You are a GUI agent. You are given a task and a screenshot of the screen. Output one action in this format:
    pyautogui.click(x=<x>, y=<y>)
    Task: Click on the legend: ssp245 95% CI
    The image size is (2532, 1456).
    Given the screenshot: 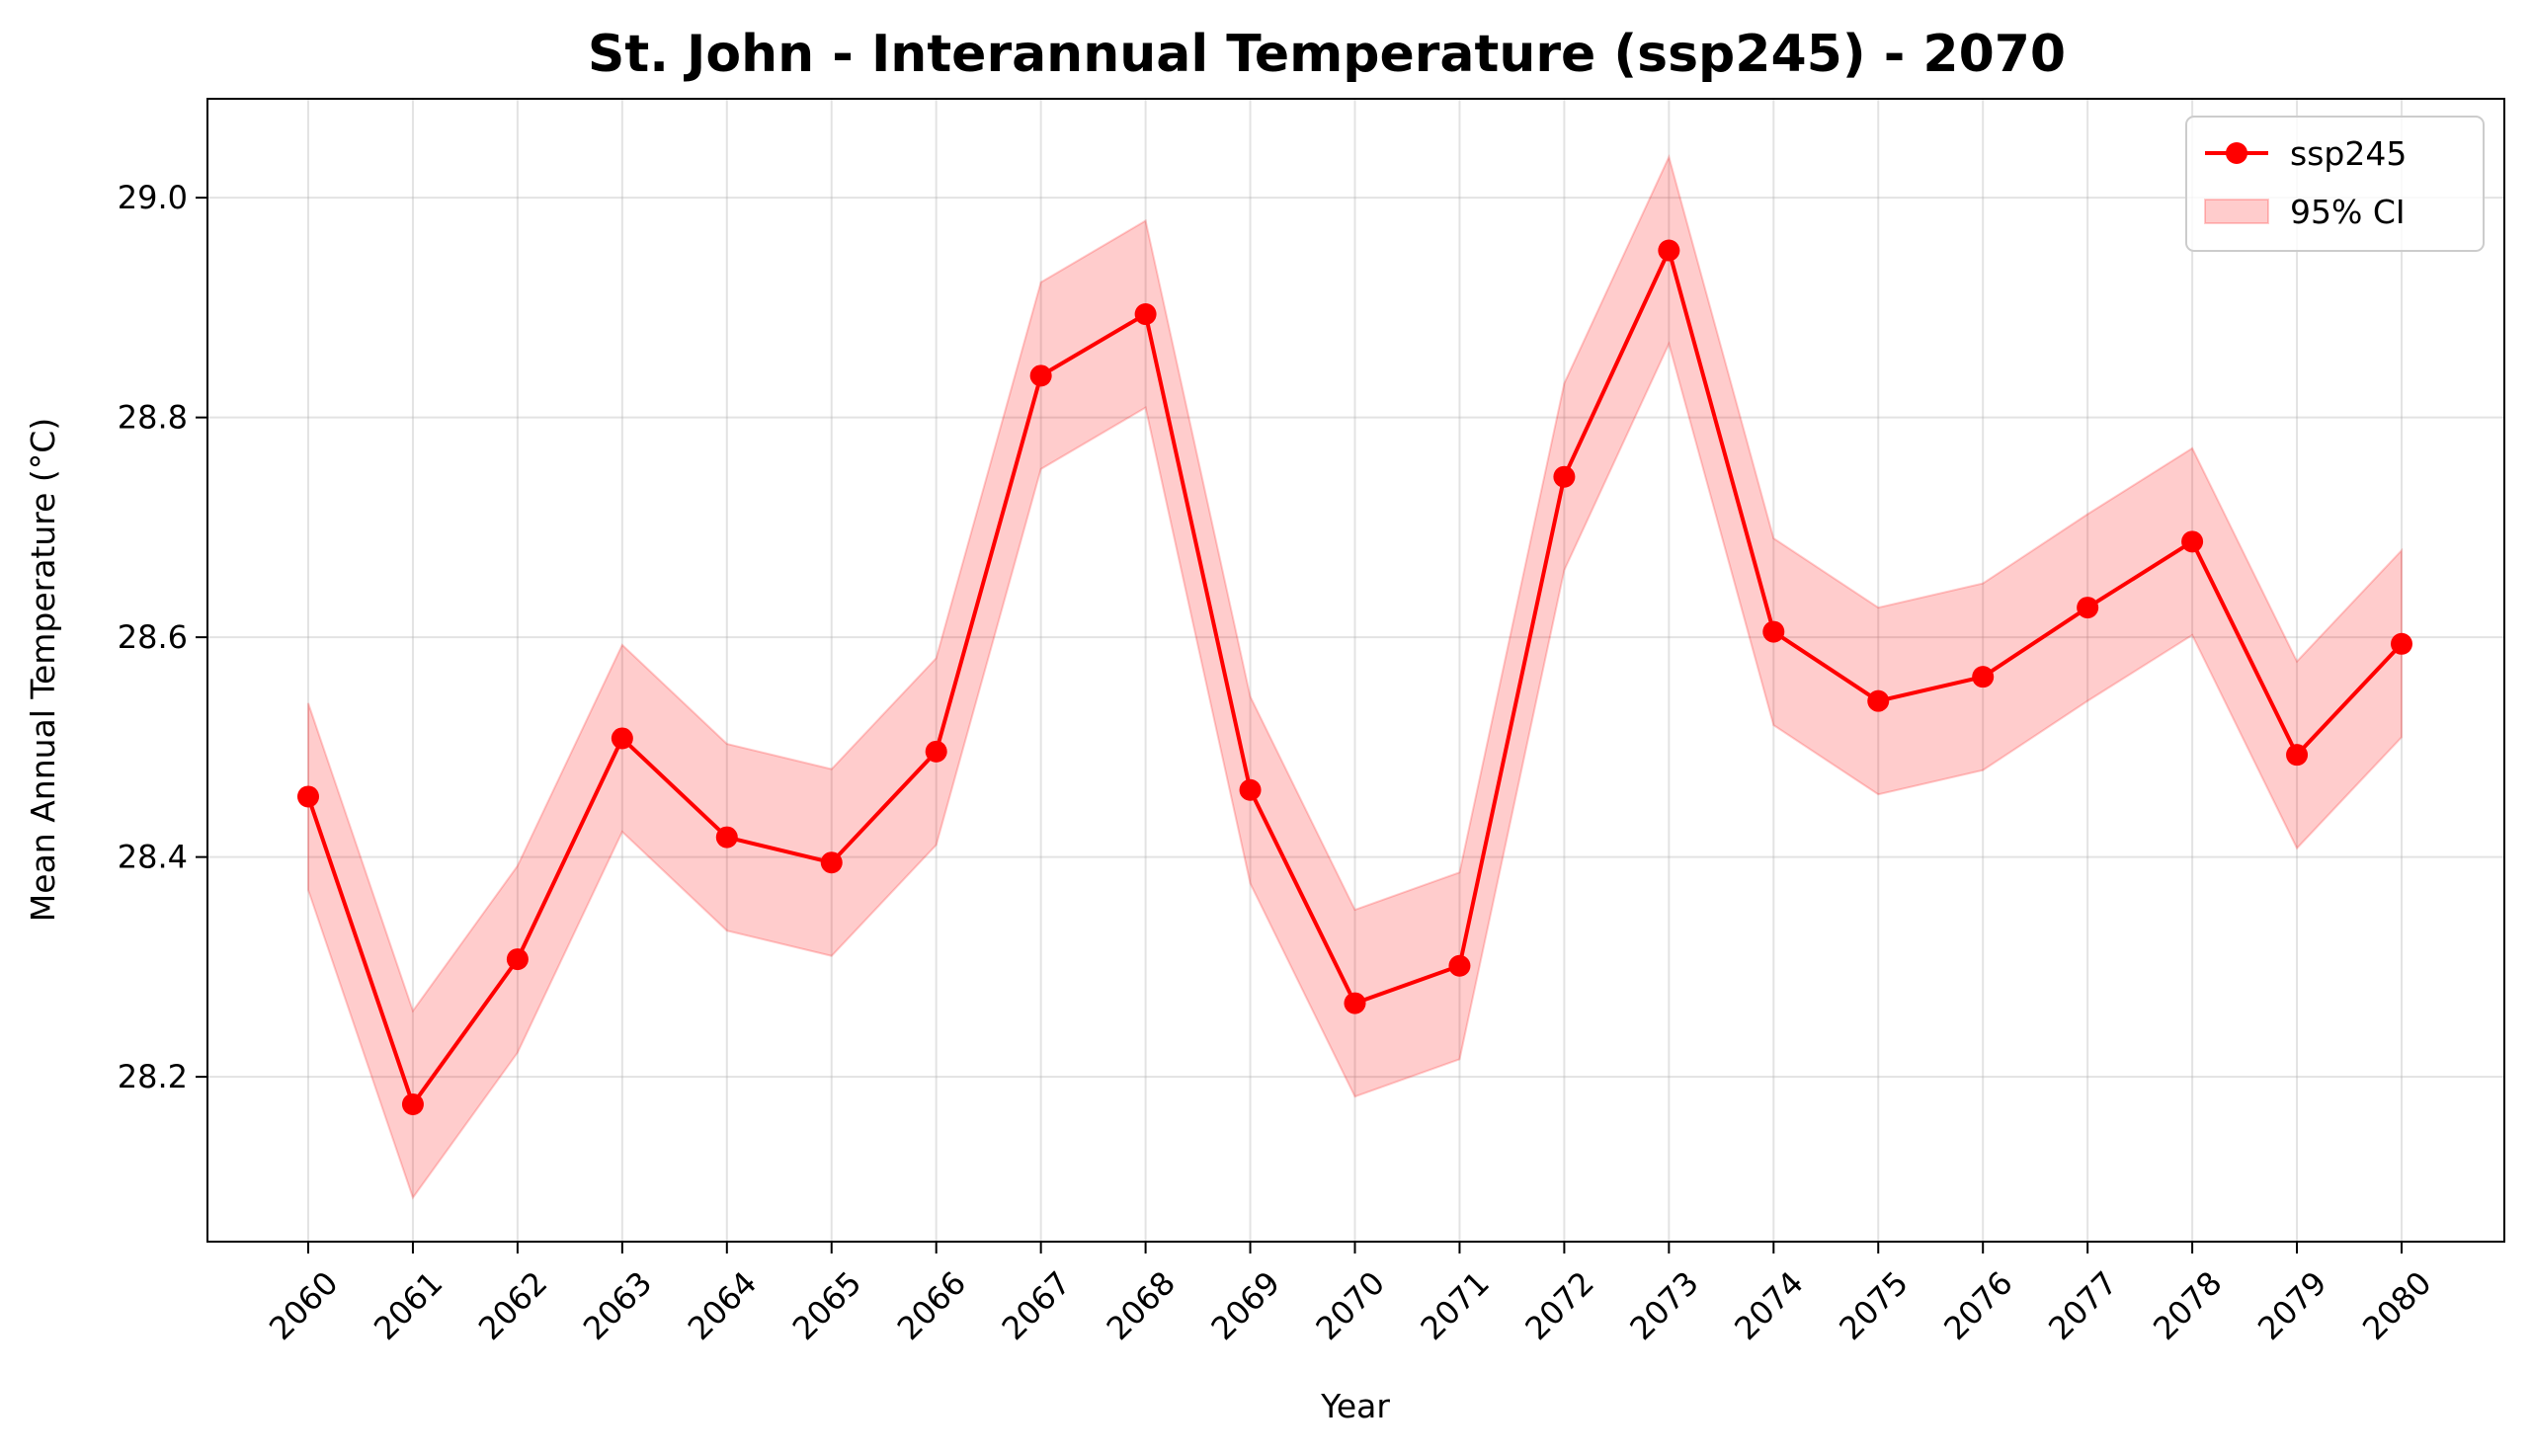 What is the action you would take?
    pyautogui.click(x=2335, y=184)
    